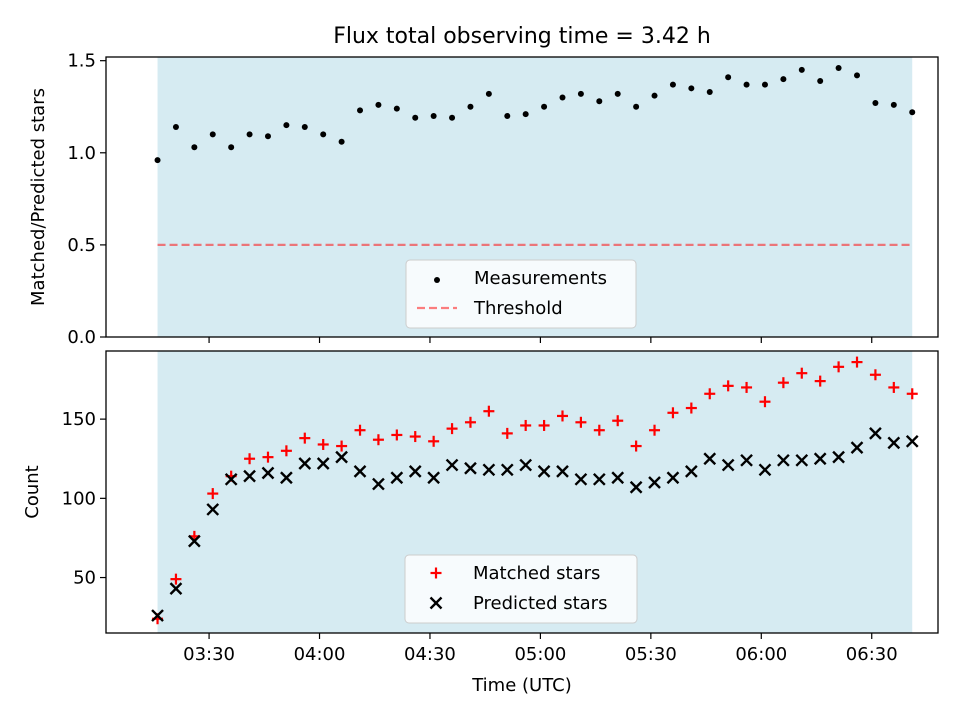 This screenshot has height=724, width=960. What do you see at coordinates (81, 245) in the screenshot?
I see `y-tick-label: 0.5` at bounding box center [81, 245].